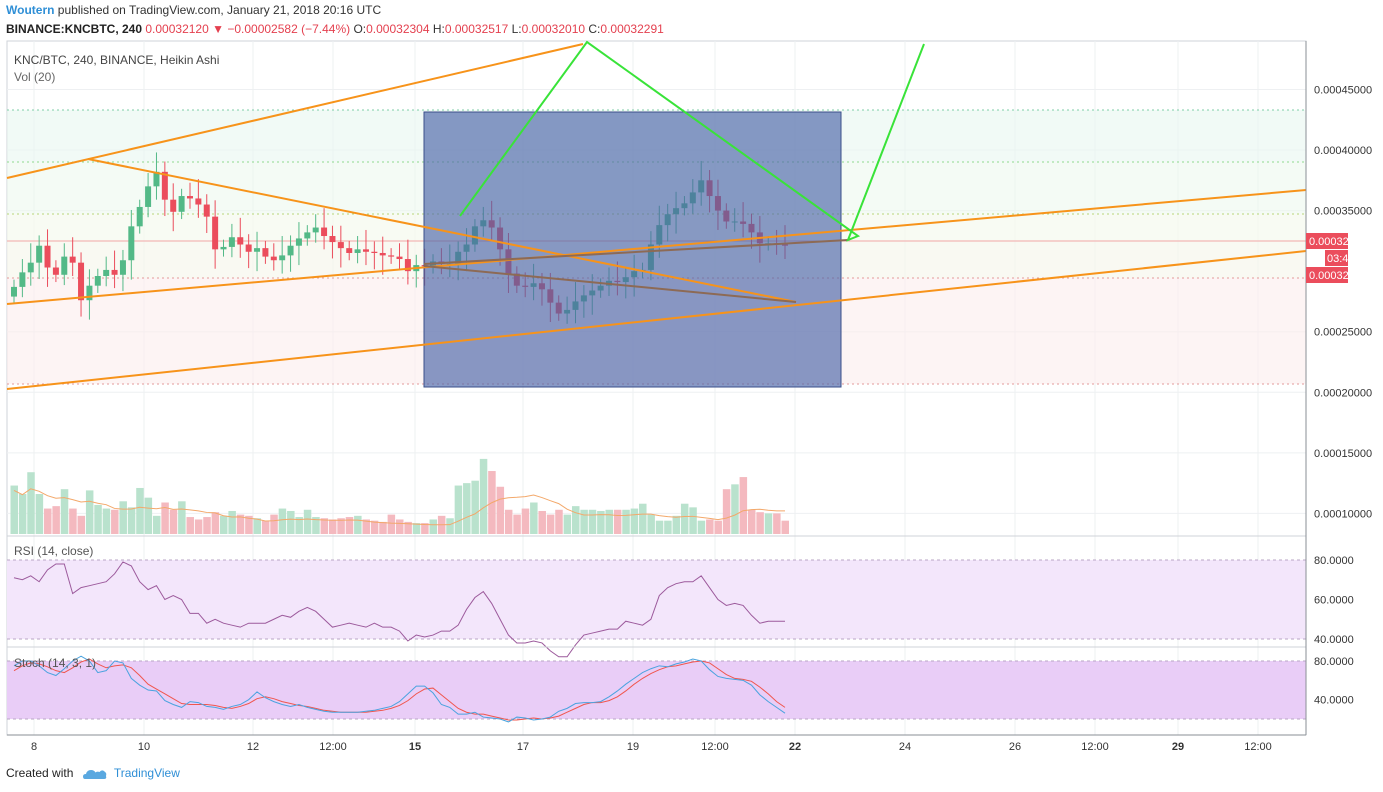 Image resolution: width=1383 pixels, height=792 pixels. I want to click on stoch-axis: 80.0000 40.0000, so click(1334, 681).